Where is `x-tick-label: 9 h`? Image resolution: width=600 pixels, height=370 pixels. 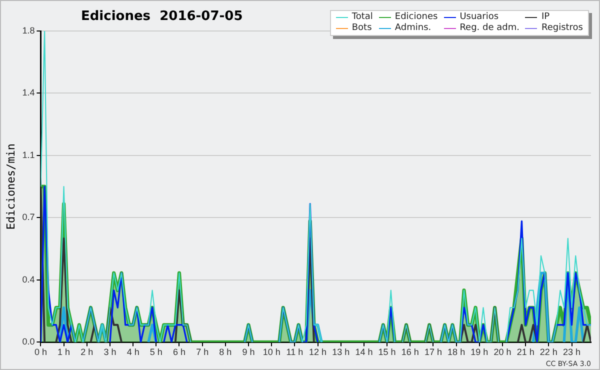
x-tick-label: 9 h is located at coordinates (248, 352).